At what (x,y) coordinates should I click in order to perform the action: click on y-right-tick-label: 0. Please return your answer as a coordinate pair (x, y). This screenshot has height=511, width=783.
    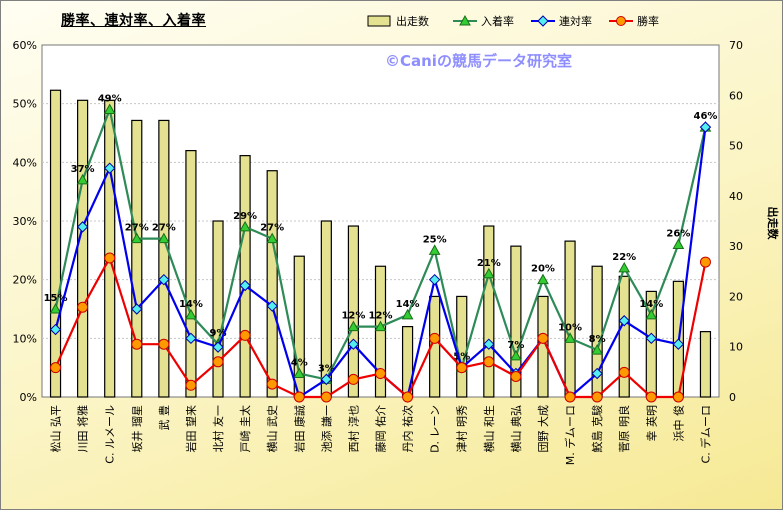
    Looking at the image, I should click on (732, 397).